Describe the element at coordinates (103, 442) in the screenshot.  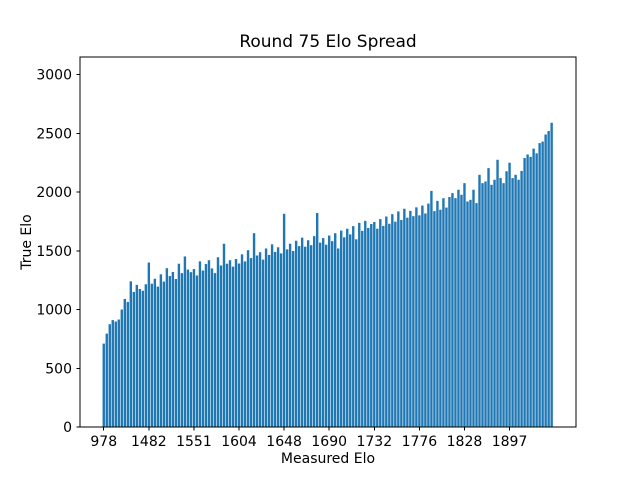
I see `x-tick-label: 978` at that location.